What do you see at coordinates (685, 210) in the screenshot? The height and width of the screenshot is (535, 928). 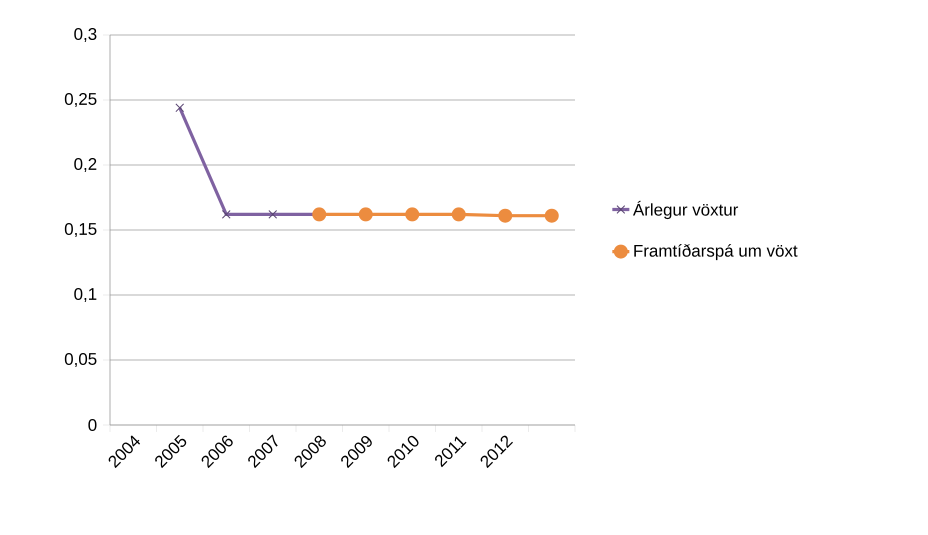 I see `legend-label: Árlegur vöxtur` at bounding box center [685, 210].